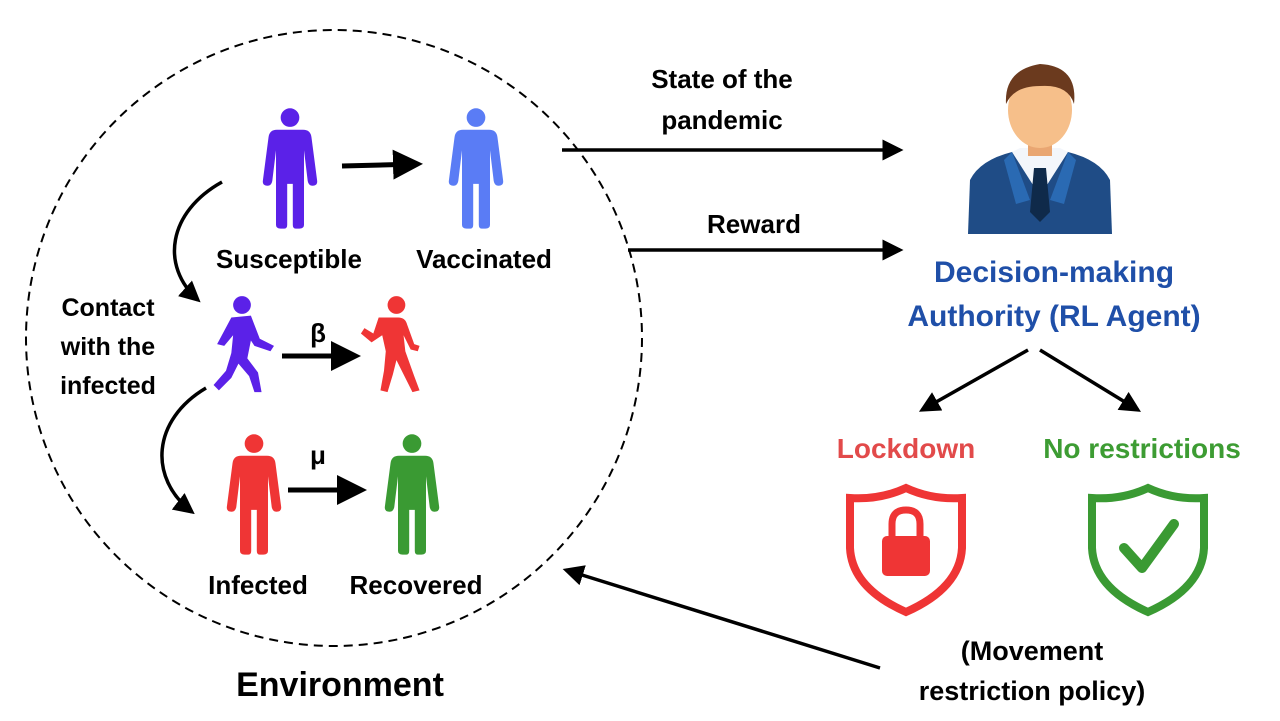 Image resolution: width=1280 pixels, height=721 pixels. I want to click on no-restrictions-shield-check-icon, so click(1148, 550).